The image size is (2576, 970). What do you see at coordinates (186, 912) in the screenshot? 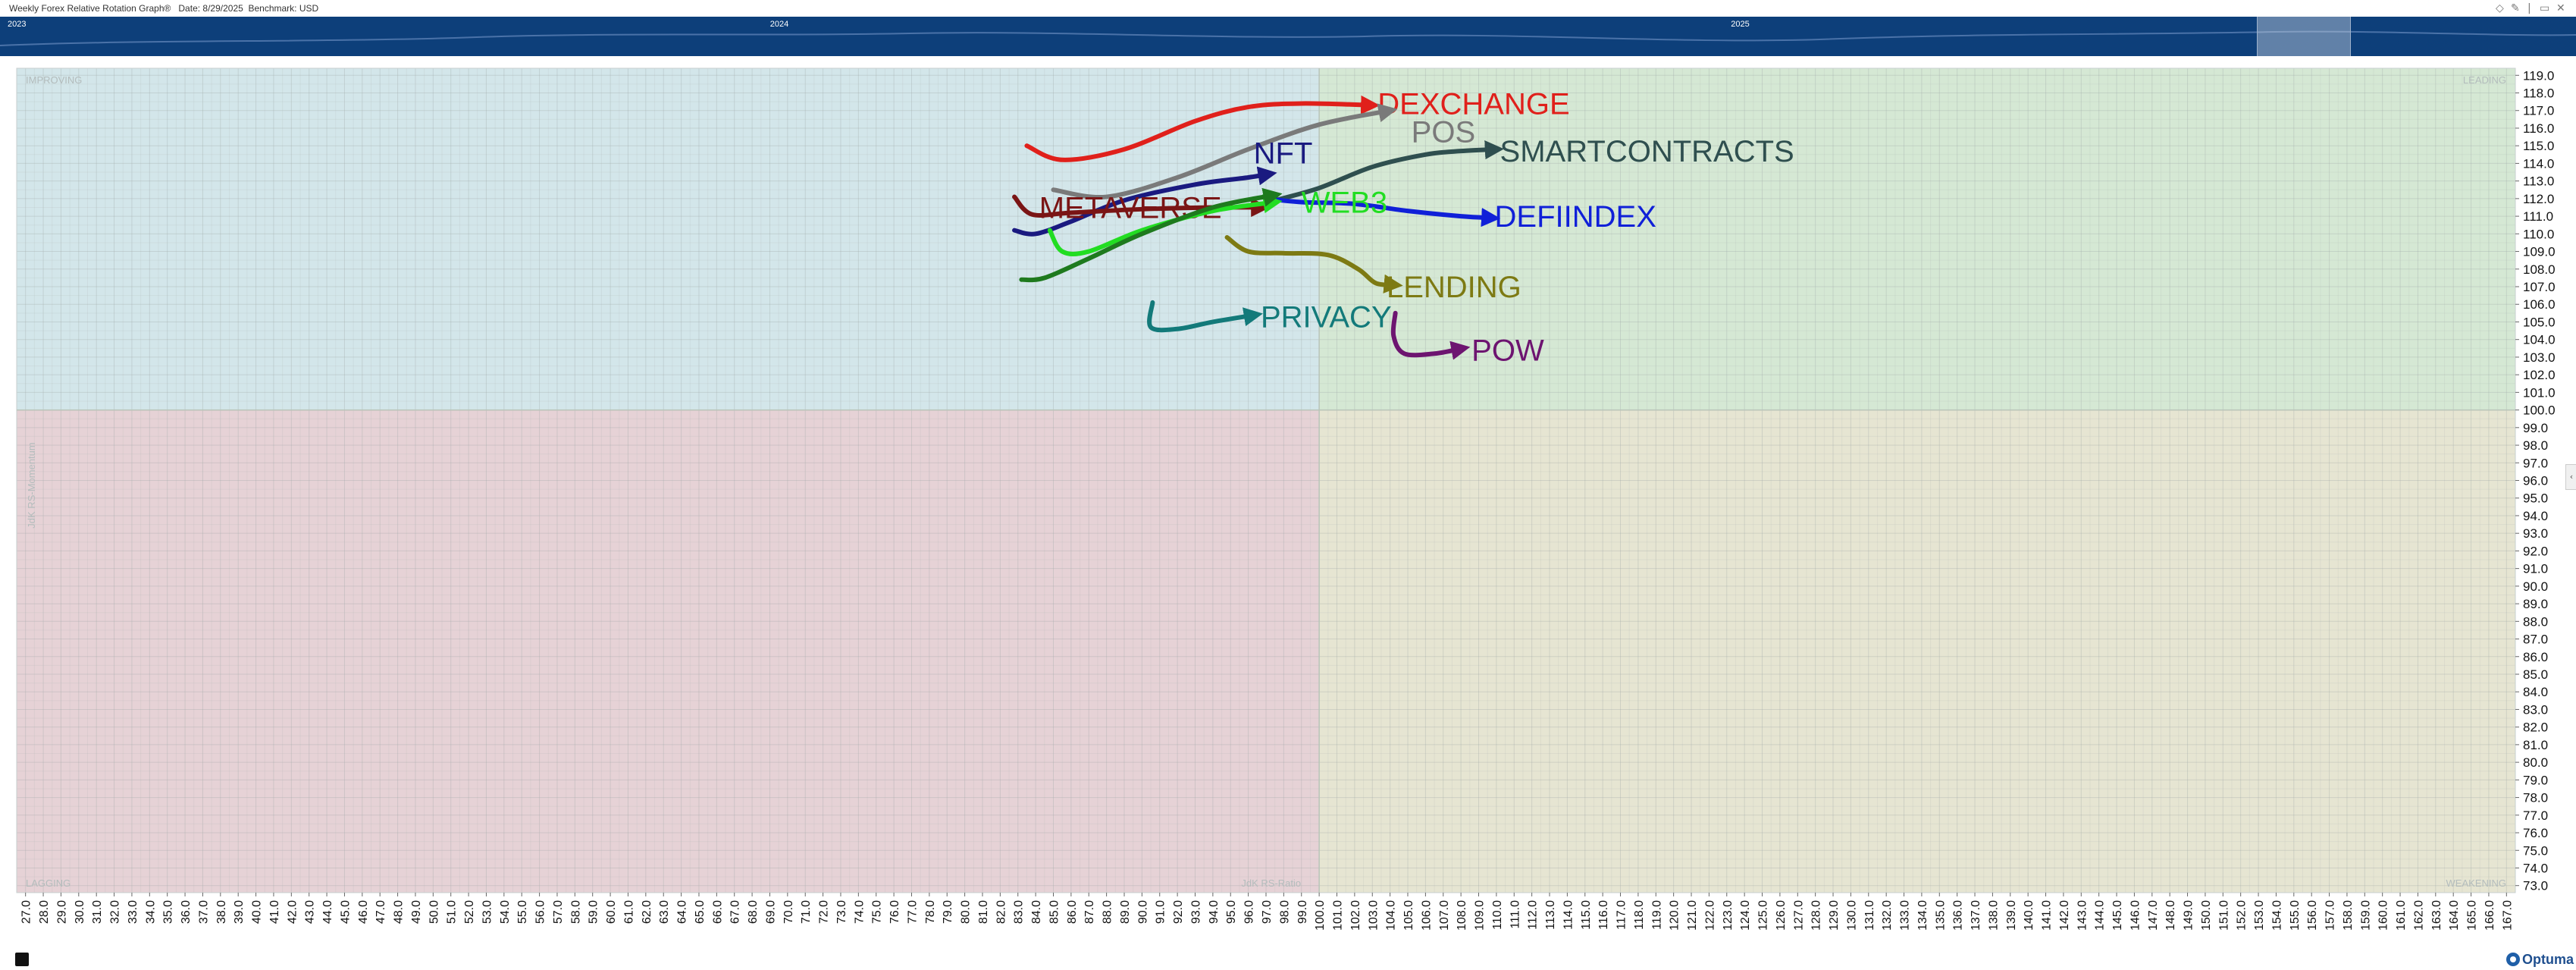
I see `x-tick-label: 36.0` at bounding box center [186, 912].